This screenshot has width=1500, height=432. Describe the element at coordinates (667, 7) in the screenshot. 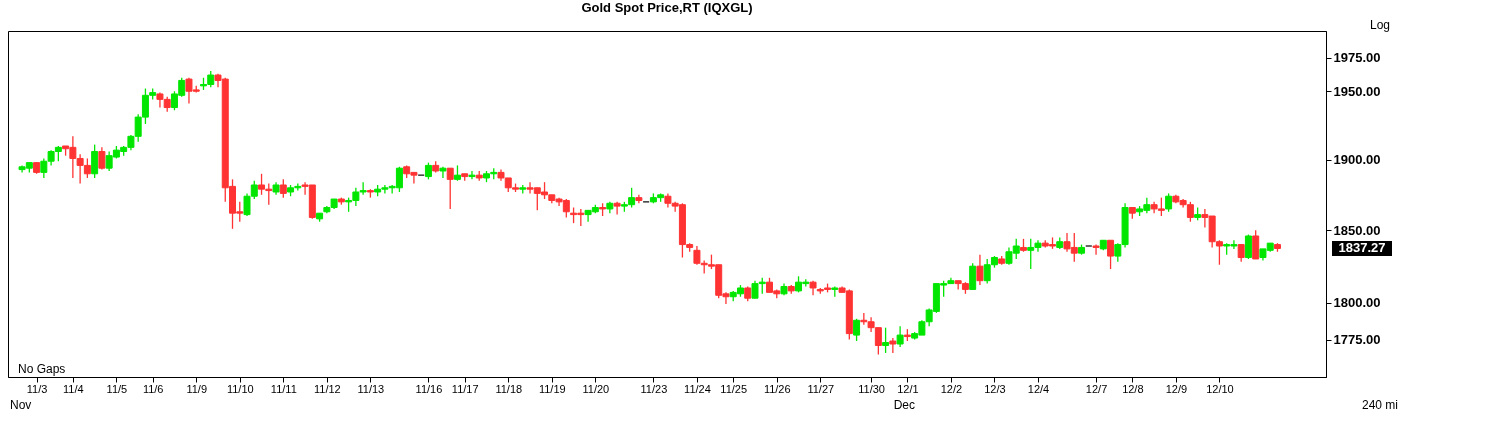

I see `chart-title: Gold Spot Price,RT (IQXGL)` at that location.